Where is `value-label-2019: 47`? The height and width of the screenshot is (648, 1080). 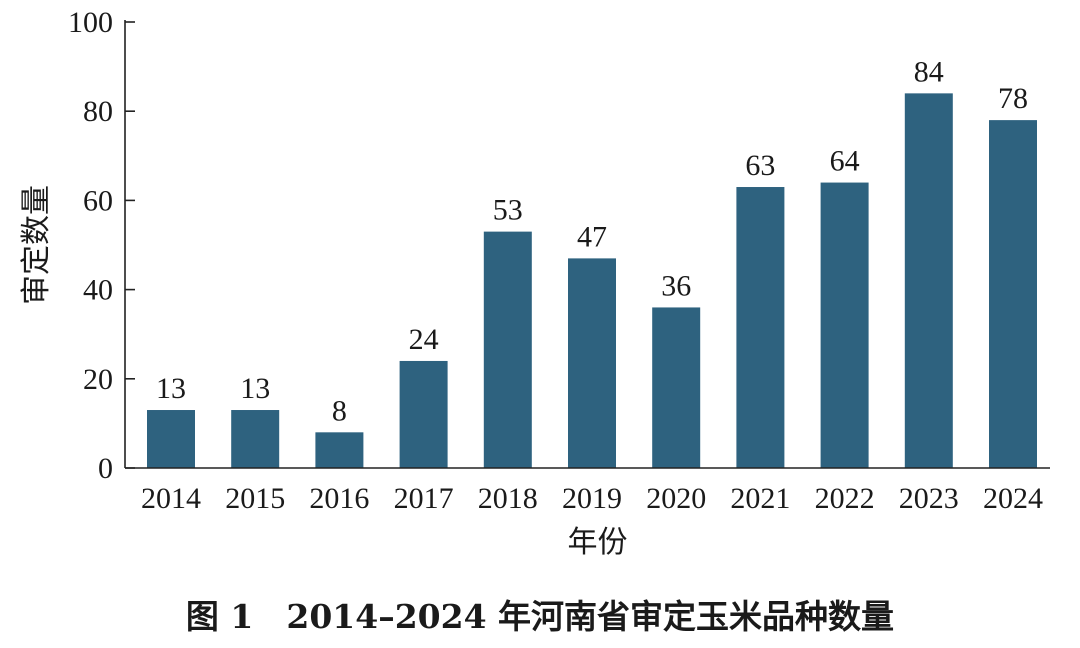
value-label-2019: 47 is located at coordinates (592, 236).